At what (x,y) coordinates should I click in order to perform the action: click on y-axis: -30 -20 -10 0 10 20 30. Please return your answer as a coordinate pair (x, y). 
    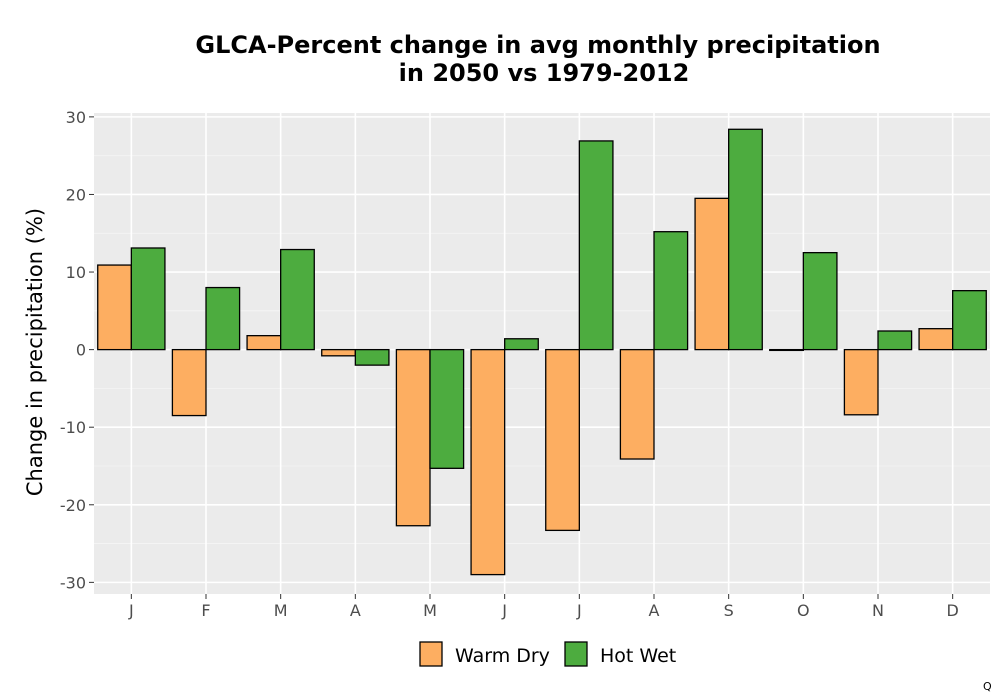
    Looking at the image, I should click on (77, 350).